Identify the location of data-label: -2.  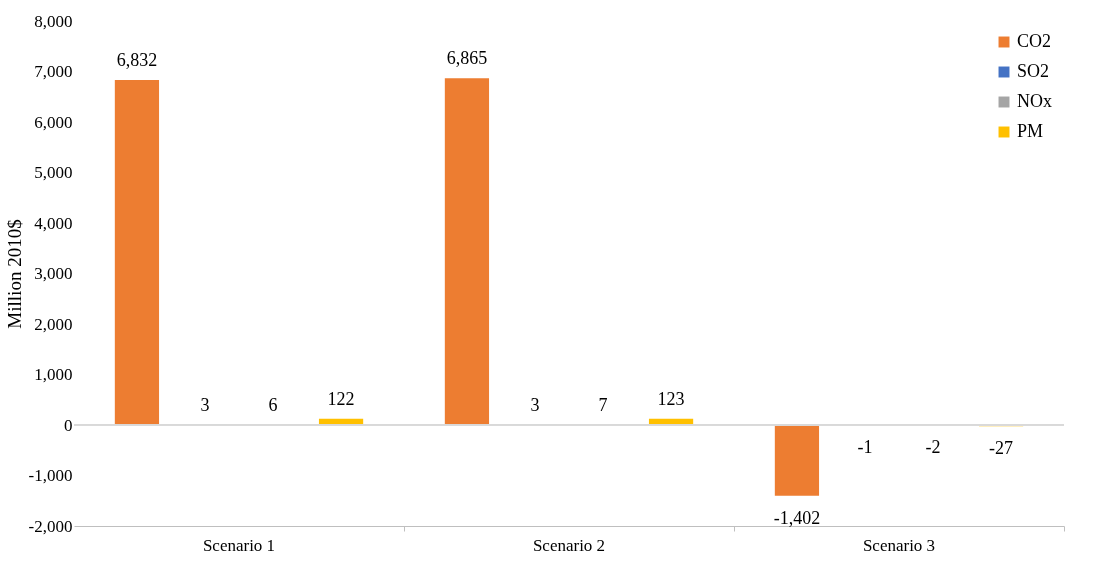
(933, 447).